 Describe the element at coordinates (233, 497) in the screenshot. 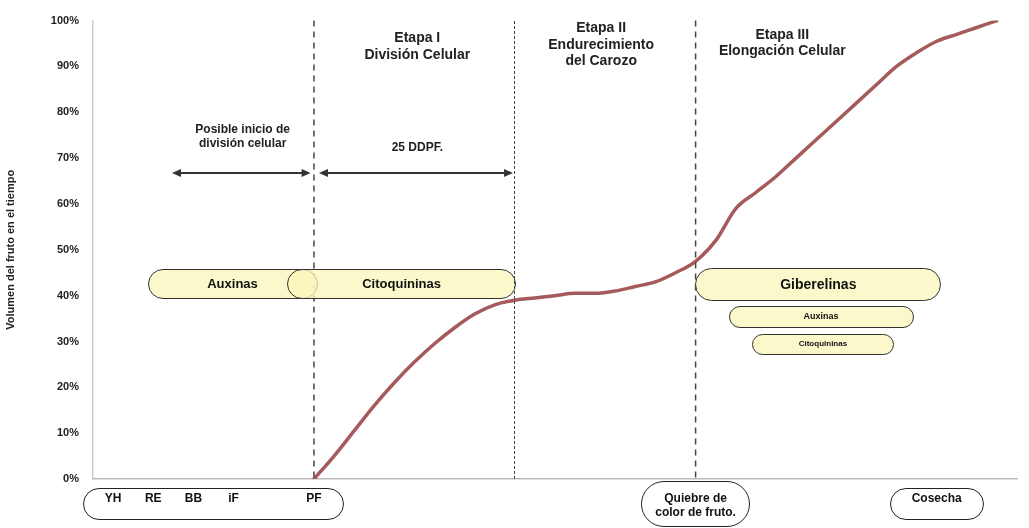

I see `x-tick-label: iF` at that location.